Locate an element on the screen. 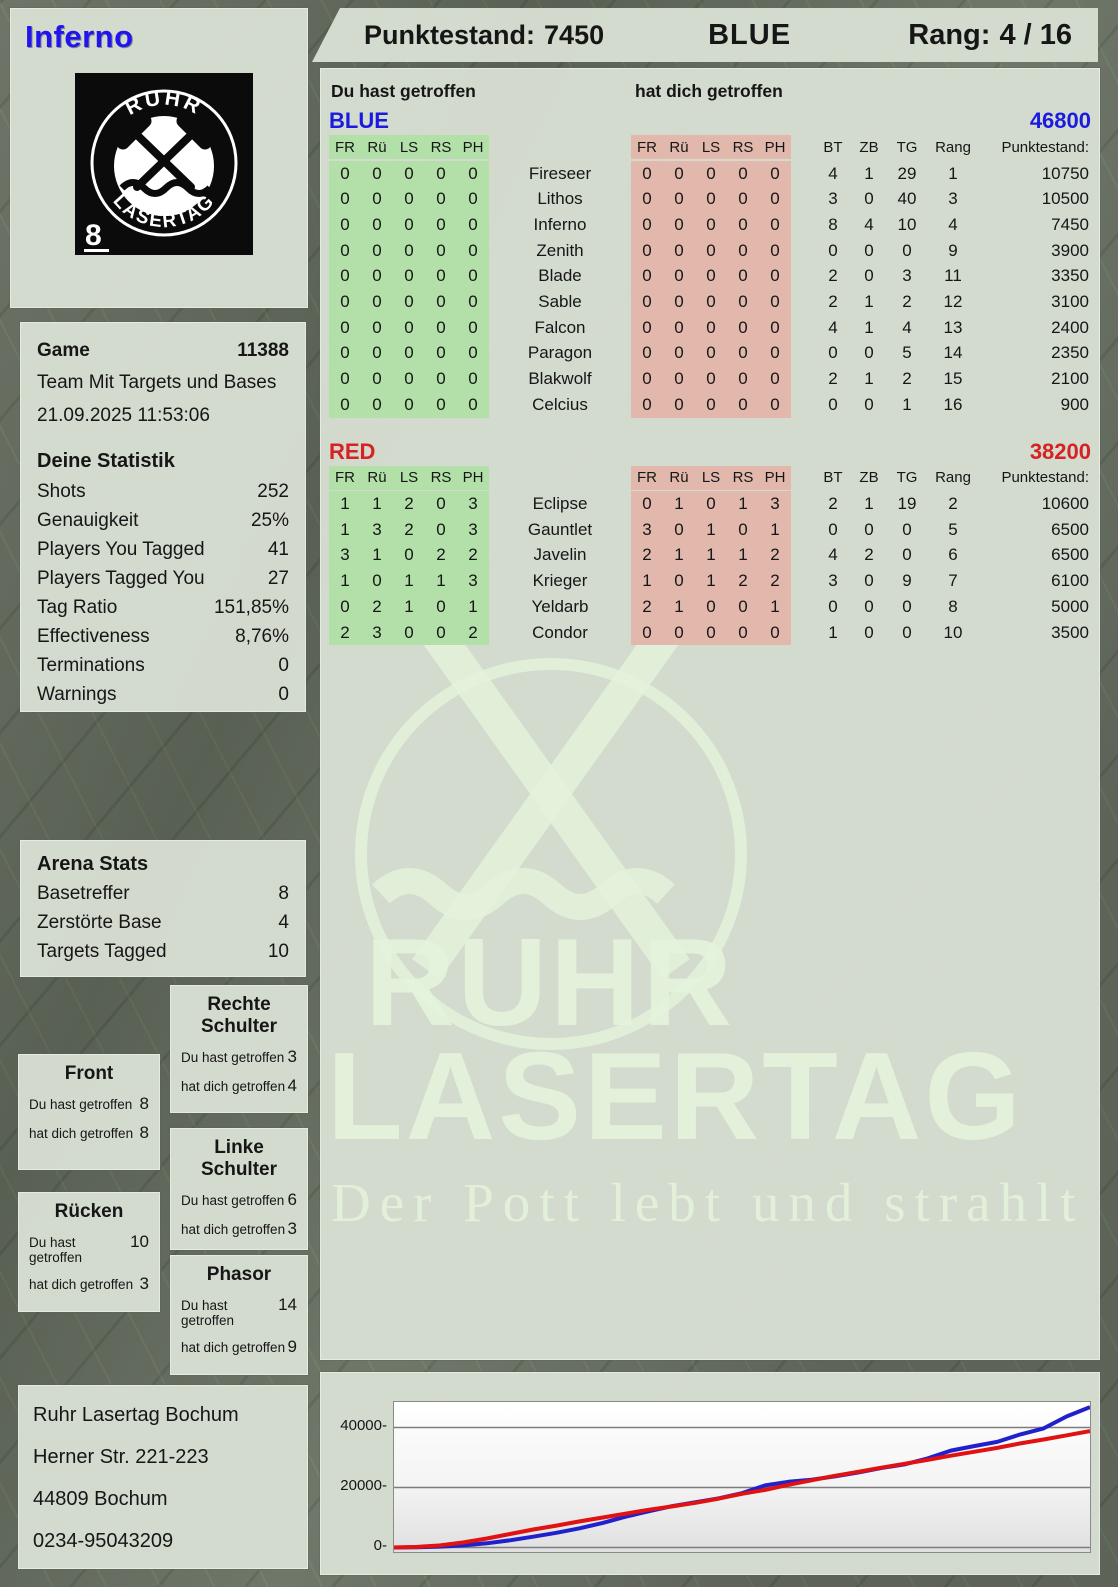 This screenshot has height=1587, width=1118. hitbox-title: Linke Schulter is located at coordinates (239, 1158).